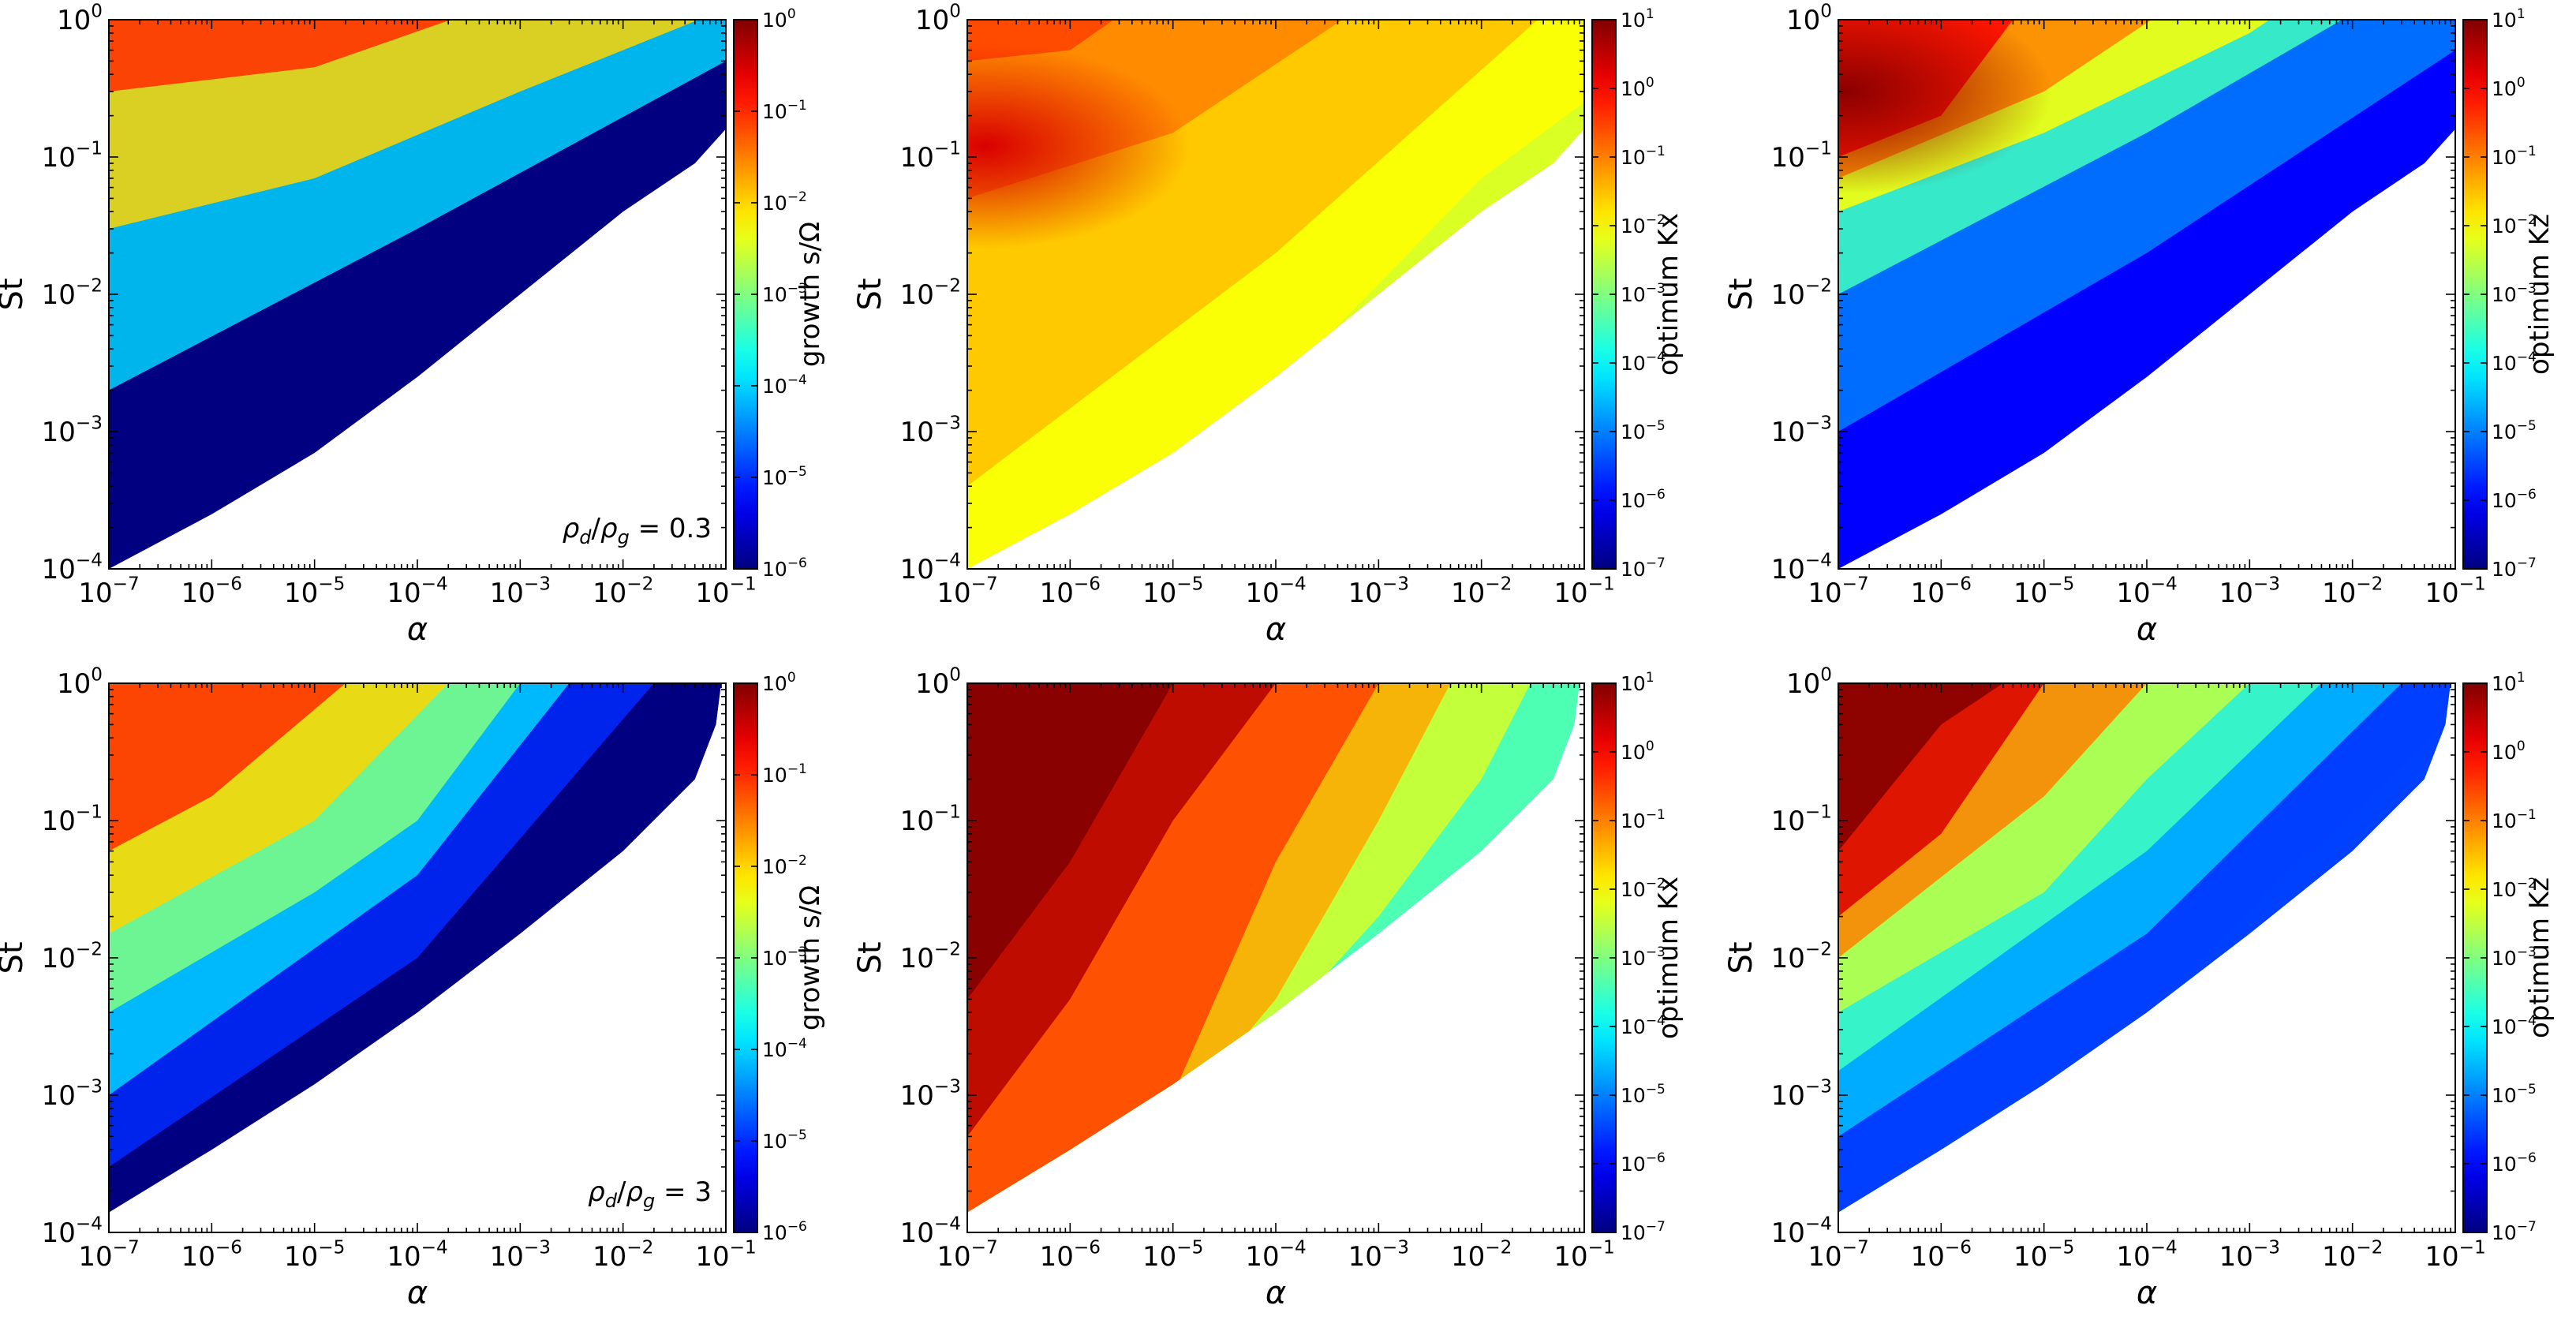  Describe the element at coordinates (2539, 294) in the screenshot. I see `colorbar-label: optimum Kz` at that location.